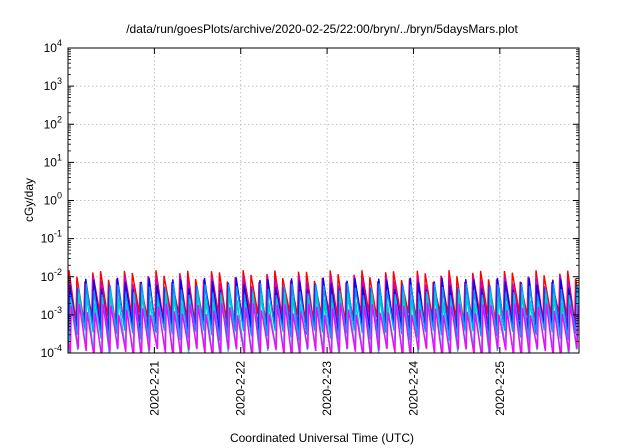  I want to click on y-tick-label: 10⁻⁴, so click(51, 351).